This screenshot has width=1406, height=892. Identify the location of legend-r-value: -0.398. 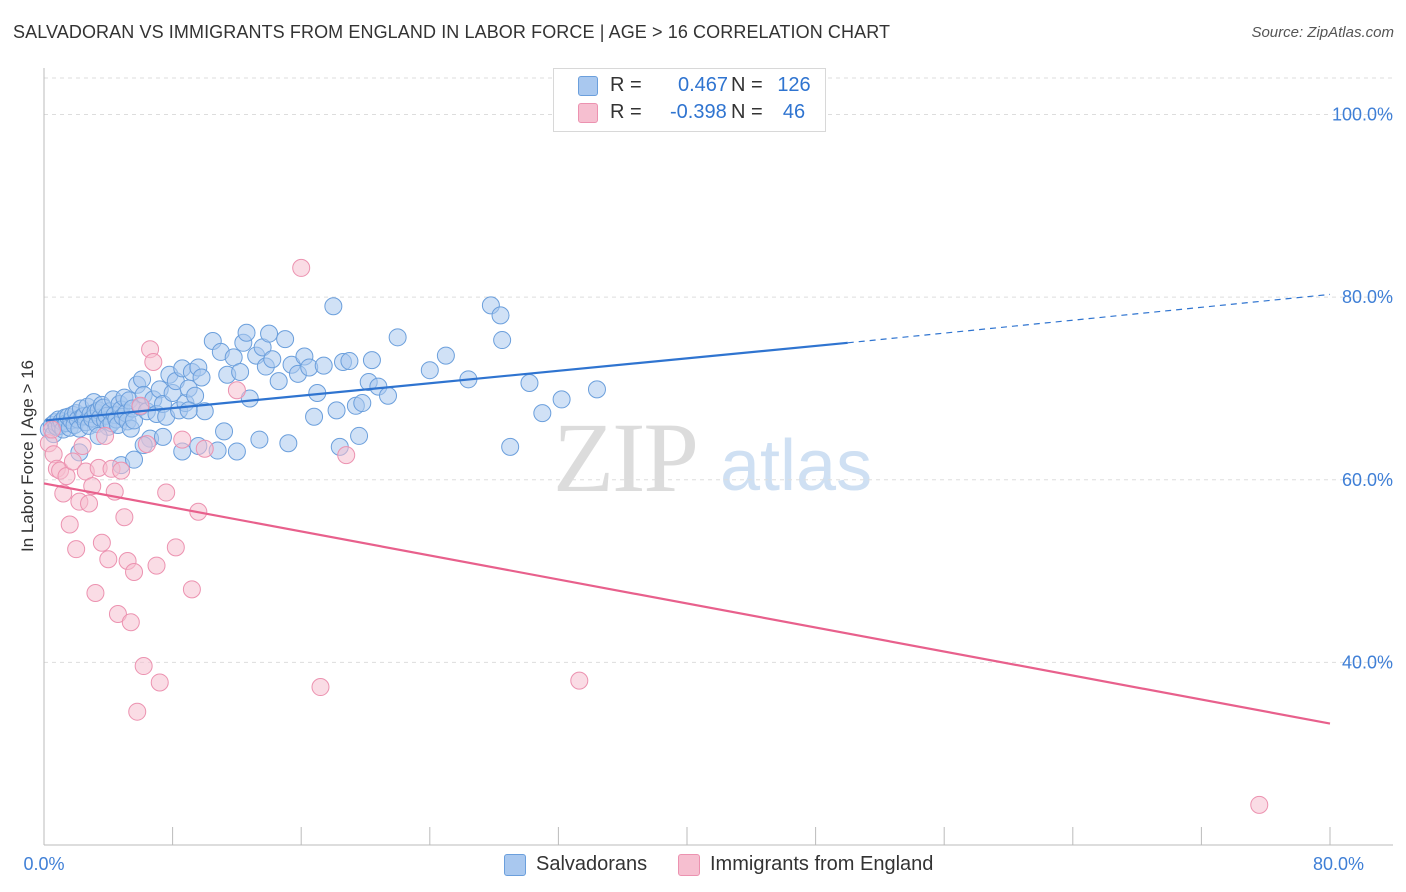
(698, 112).